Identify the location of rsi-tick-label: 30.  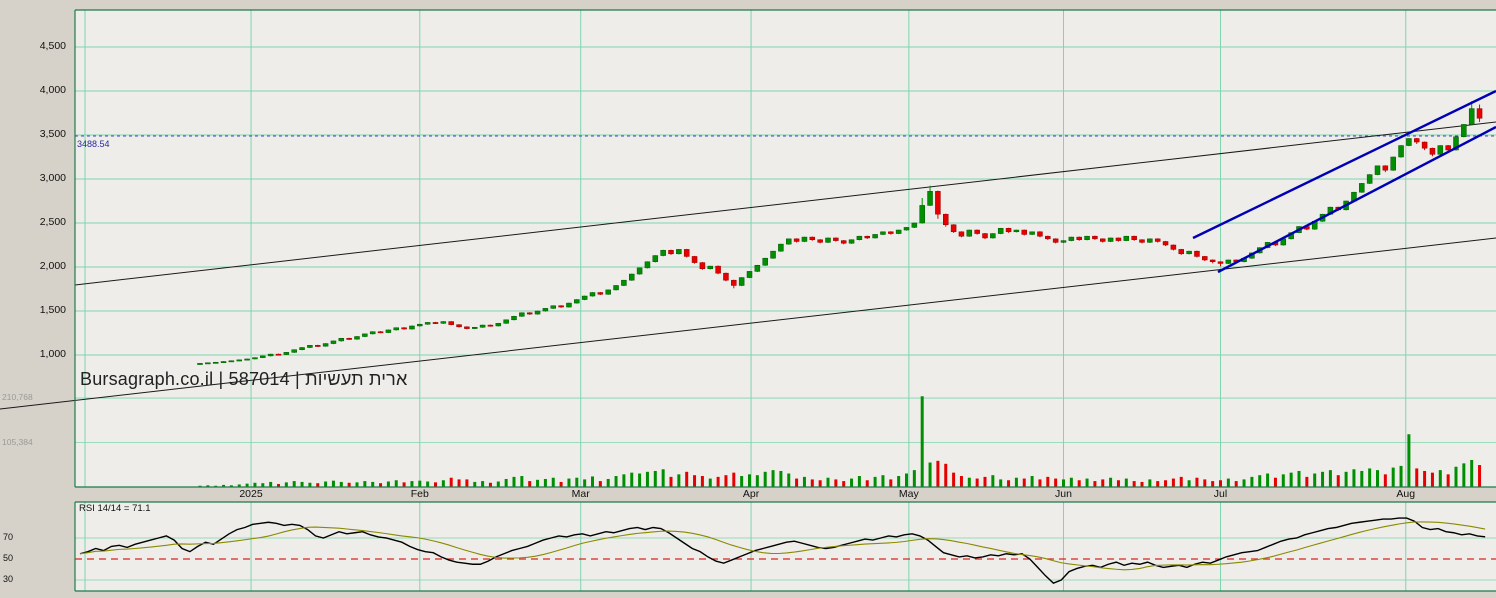
(8, 579).